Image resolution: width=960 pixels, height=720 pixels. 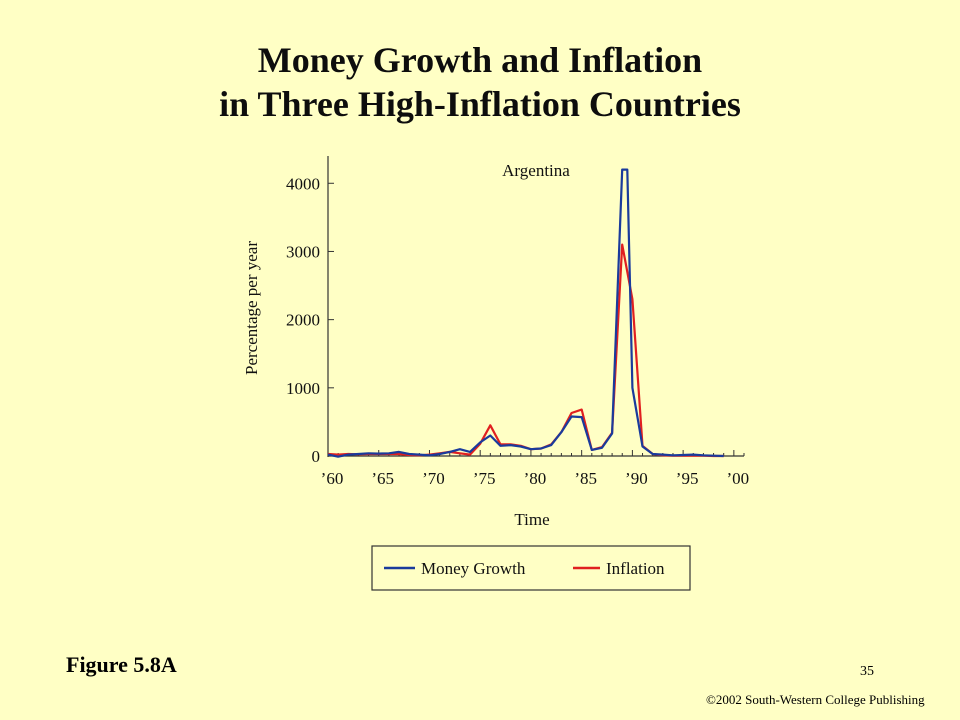 I want to click on x-tick-label: ’00, so click(x=738, y=478).